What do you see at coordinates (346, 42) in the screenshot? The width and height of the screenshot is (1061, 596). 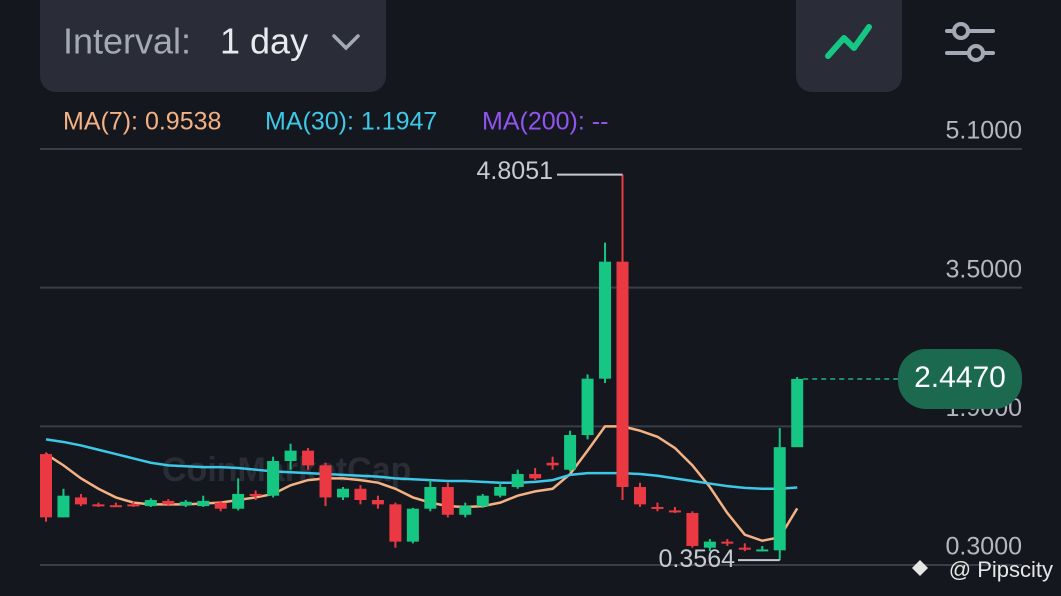 I see `dropdown-icon` at bounding box center [346, 42].